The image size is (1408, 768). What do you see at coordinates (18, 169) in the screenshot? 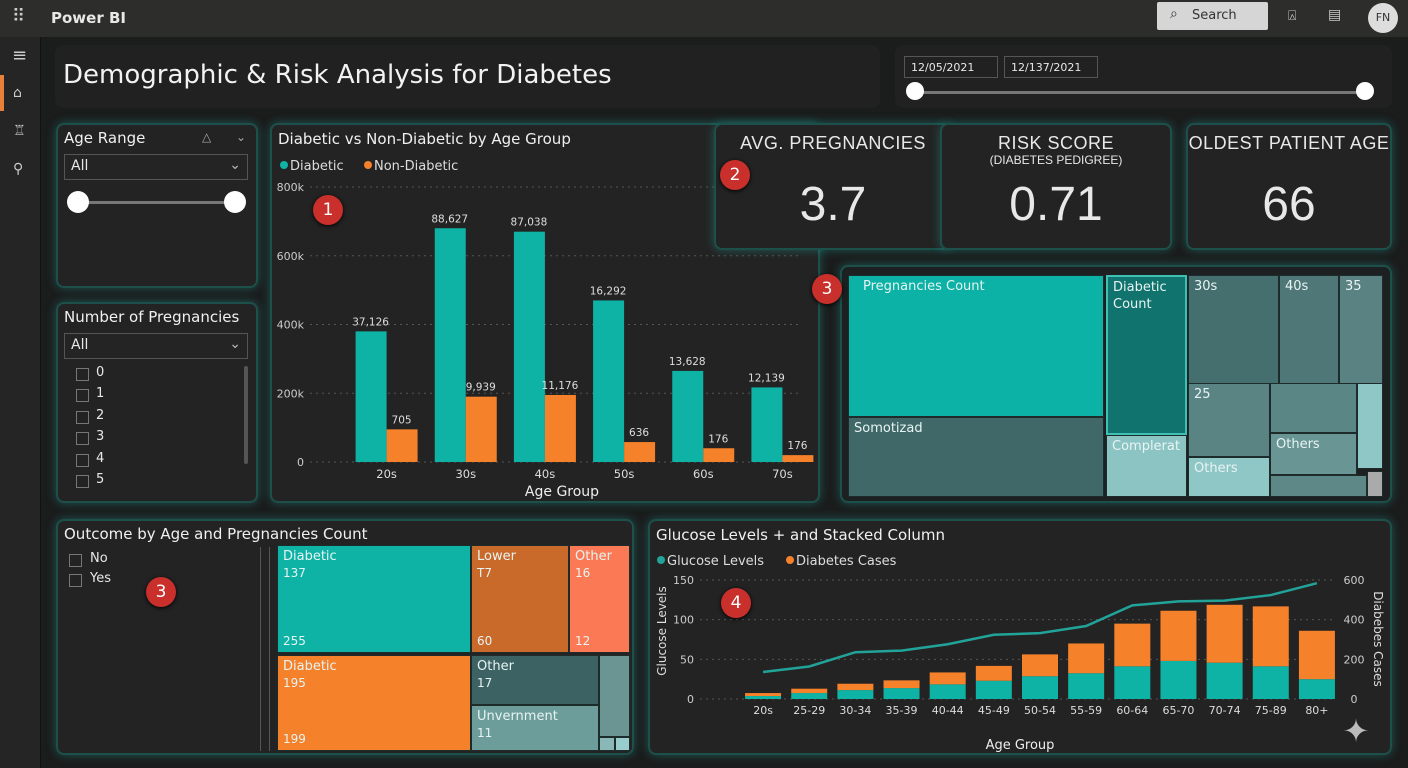
I see `learn-icon: ⚲` at bounding box center [18, 169].